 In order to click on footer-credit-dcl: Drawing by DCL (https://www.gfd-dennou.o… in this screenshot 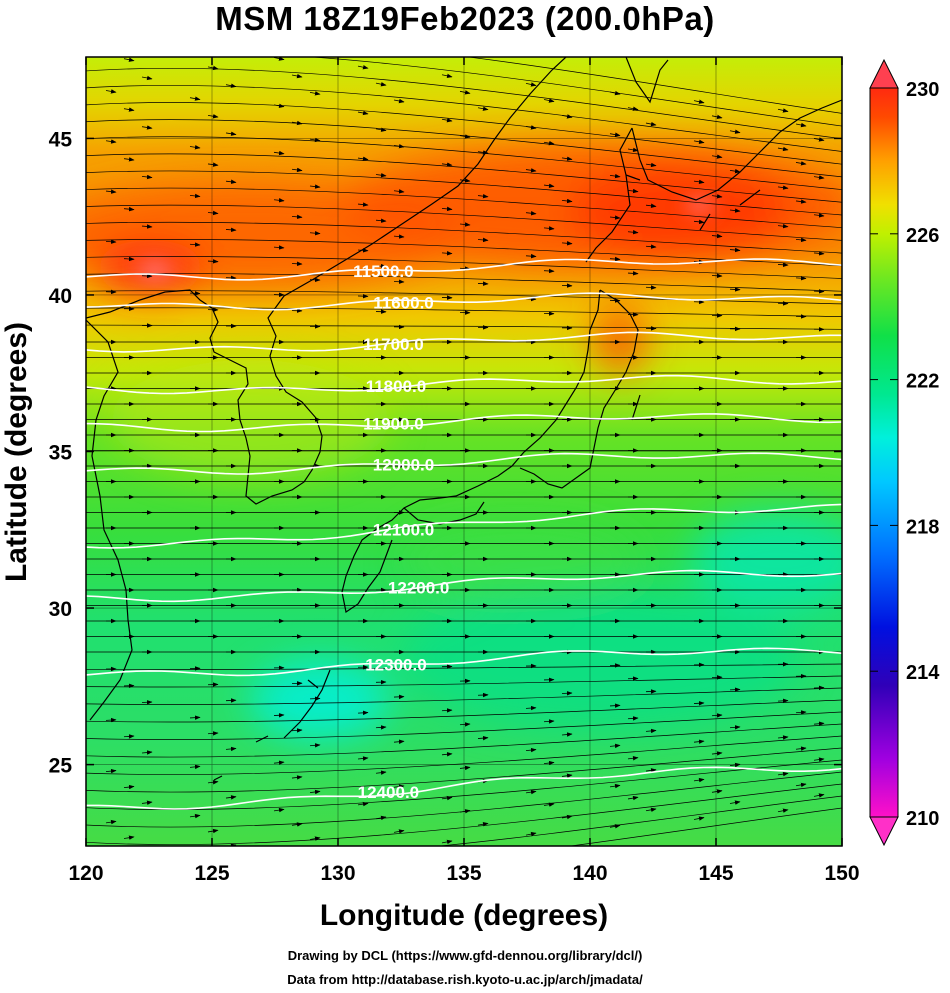, I will do `click(465, 955)`.